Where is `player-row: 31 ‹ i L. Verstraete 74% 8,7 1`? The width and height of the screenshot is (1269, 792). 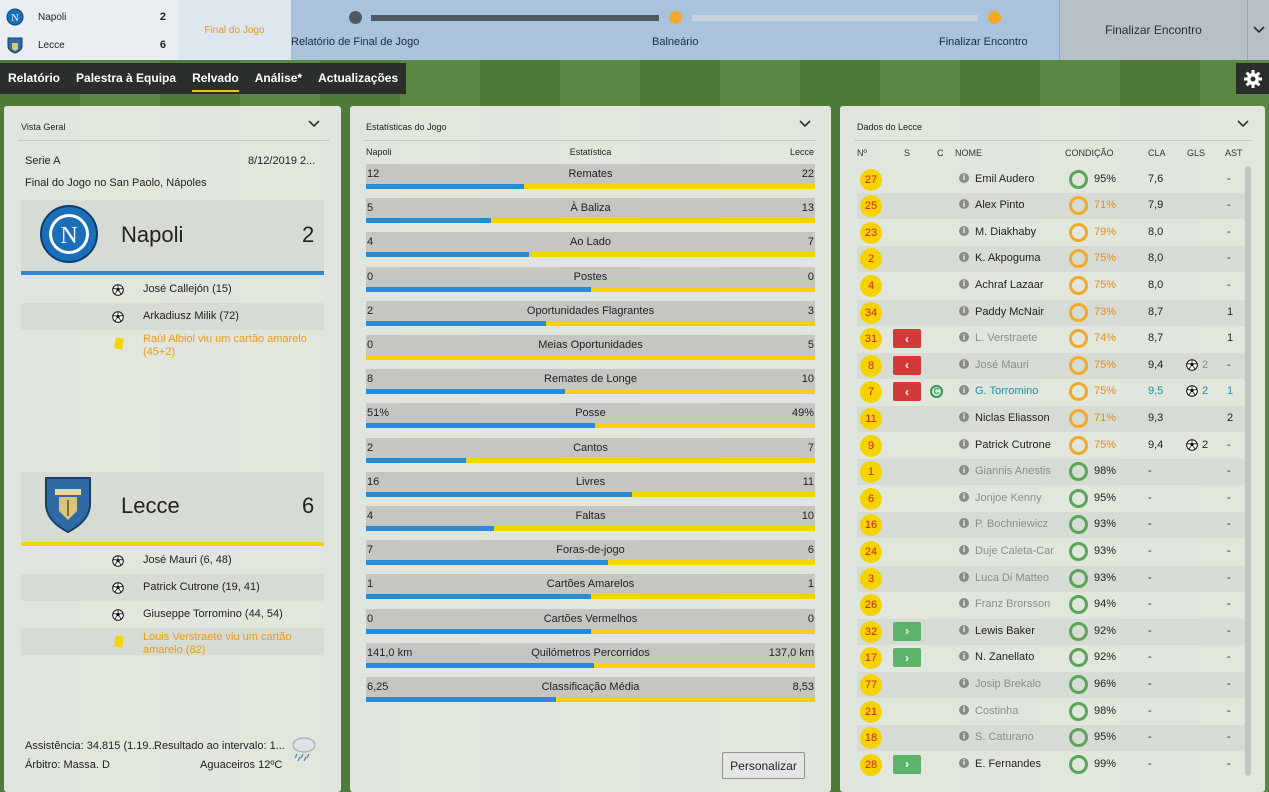 player-row: 31 ‹ i L. Verstraete 74% 8,7 1 is located at coordinates (1051, 339).